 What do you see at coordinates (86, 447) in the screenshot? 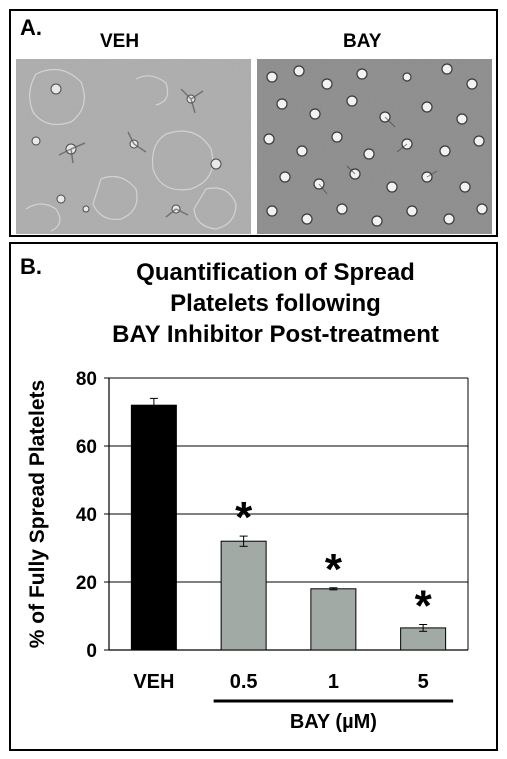
I see `y-tick-label: 60` at bounding box center [86, 447].